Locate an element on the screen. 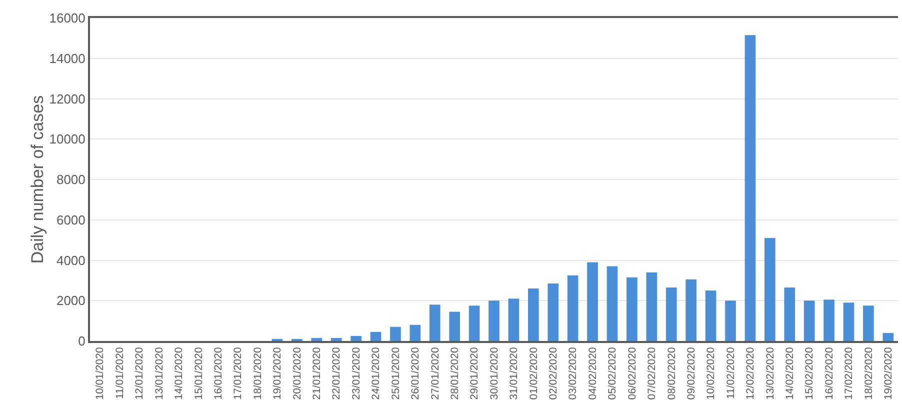 The image size is (902, 419). y-tick-label: 10000 is located at coordinates (67, 139).